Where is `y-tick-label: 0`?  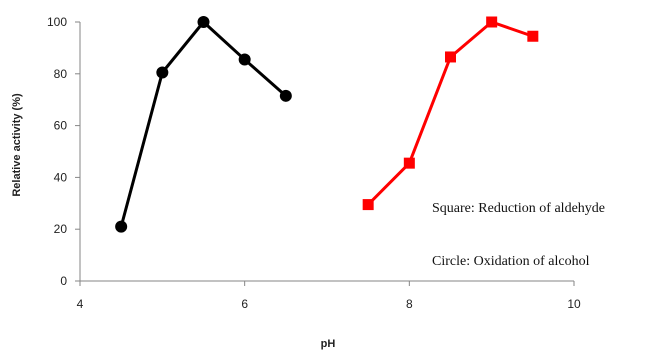
y-tick-label: 0 is located at coordinates (63, 281).